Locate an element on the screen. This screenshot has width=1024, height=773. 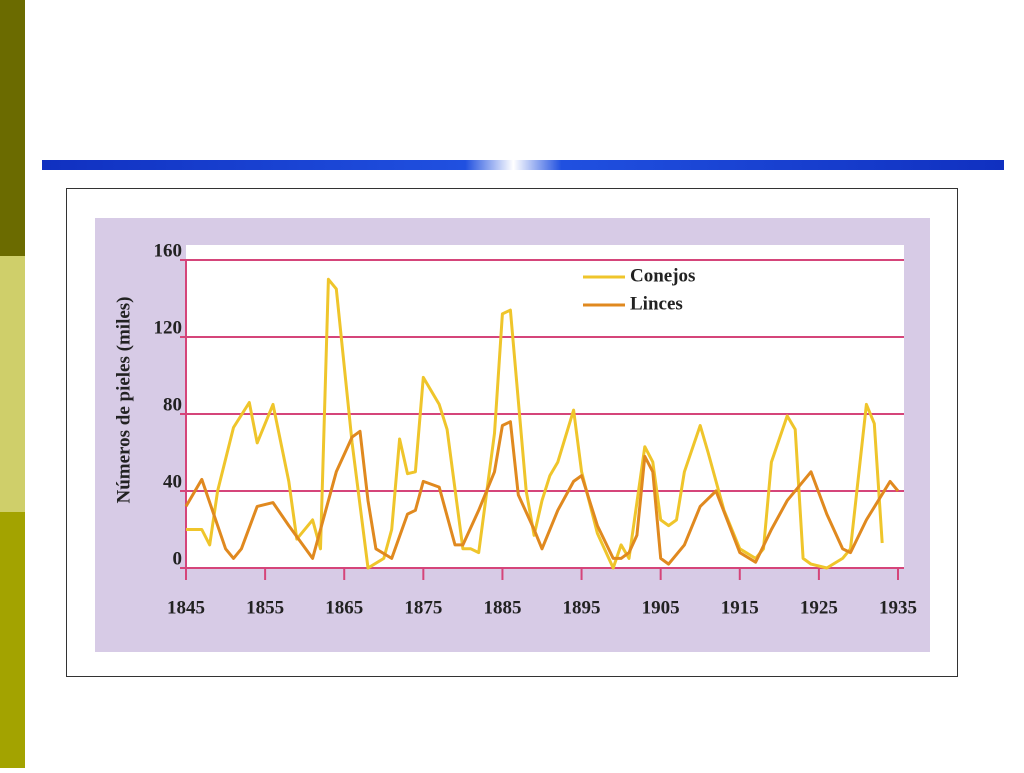
y-tick-label: 40 is located at coordinates (172, 481).